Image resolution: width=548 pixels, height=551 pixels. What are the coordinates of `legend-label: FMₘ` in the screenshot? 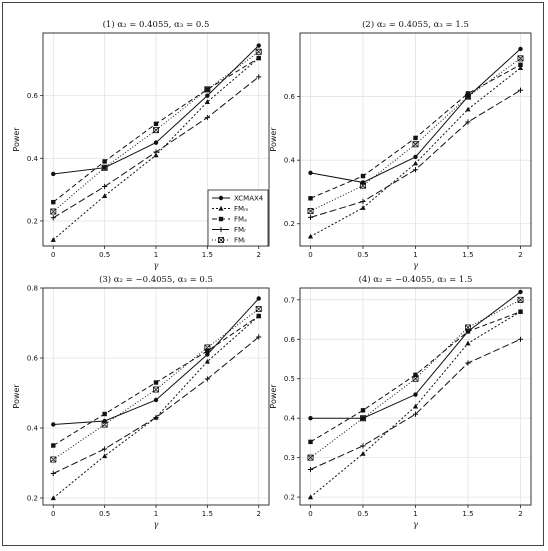 It's located at (241, 209).